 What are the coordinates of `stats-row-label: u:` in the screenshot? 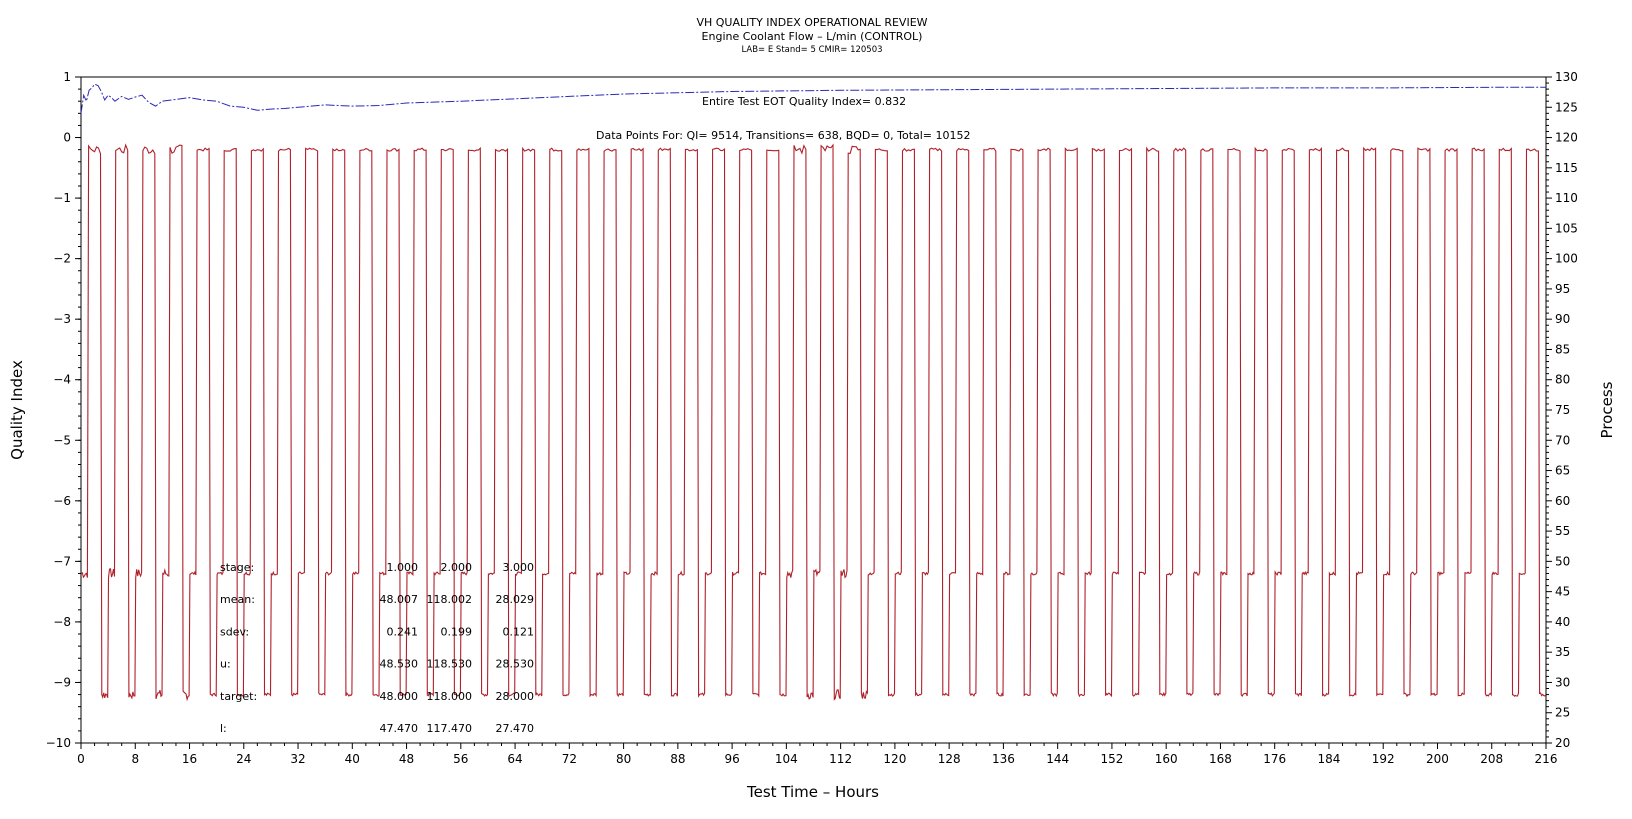 It's located at (225, 664).